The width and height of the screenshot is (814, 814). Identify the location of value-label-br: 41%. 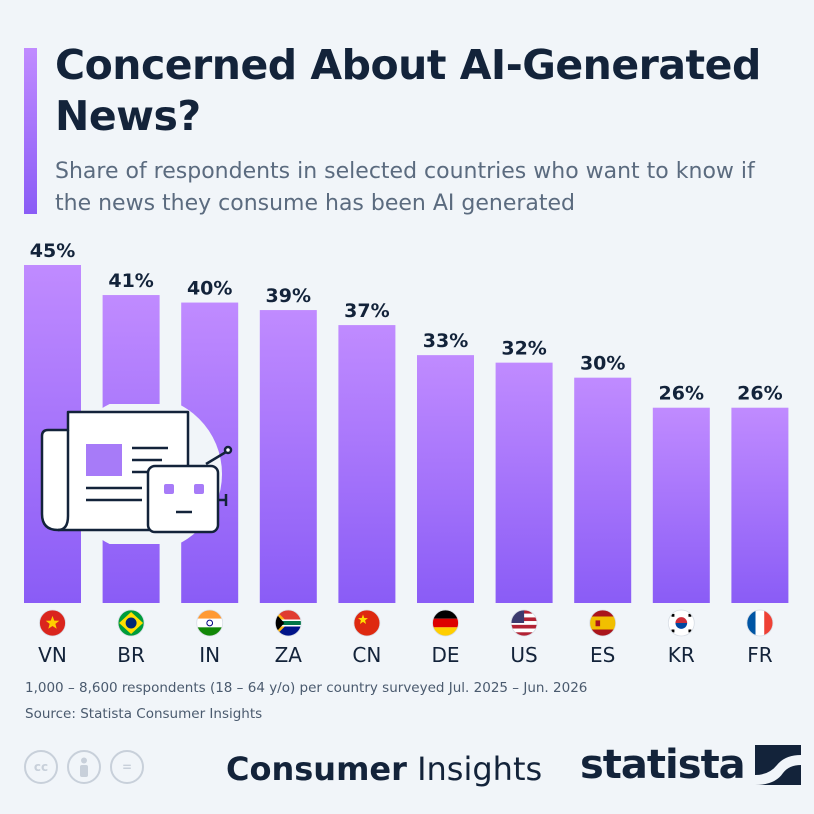
(130, 281).